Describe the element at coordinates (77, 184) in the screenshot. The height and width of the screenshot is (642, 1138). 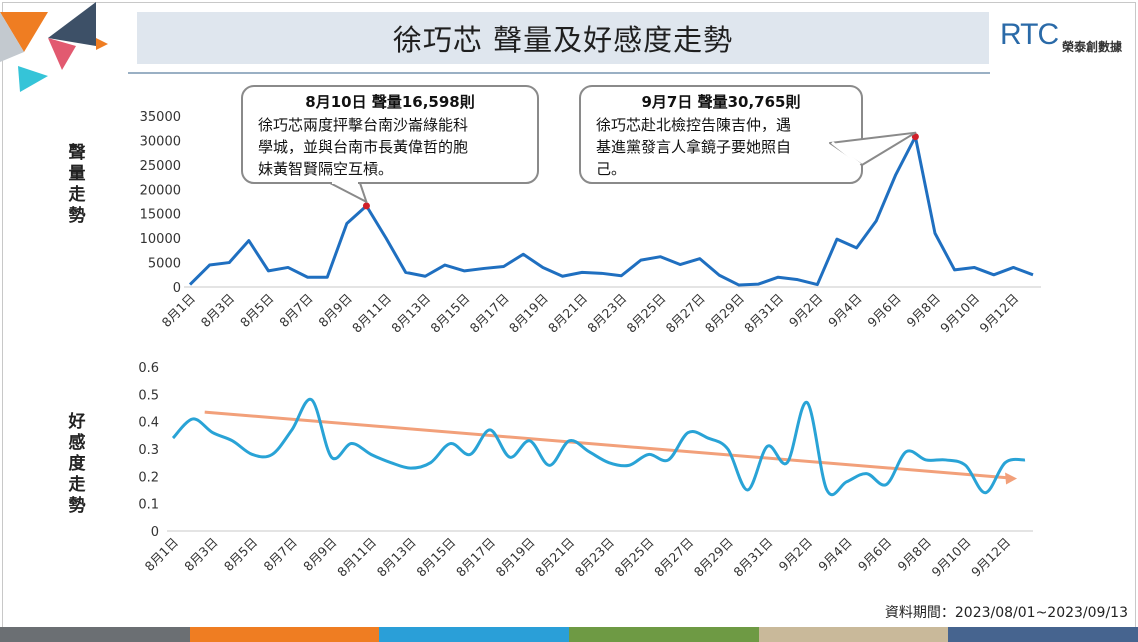
I see `volume-chart-label: 聲量走勢` at that location.